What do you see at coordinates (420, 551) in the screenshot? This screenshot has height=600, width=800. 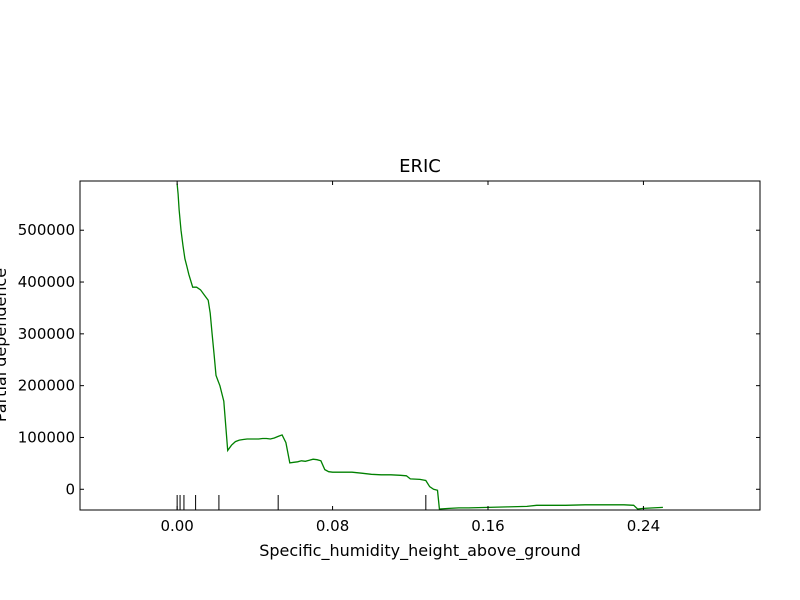 I see `x-axis-label: Specific_humidity_height_above_ground` at bounding box center [420, 551].